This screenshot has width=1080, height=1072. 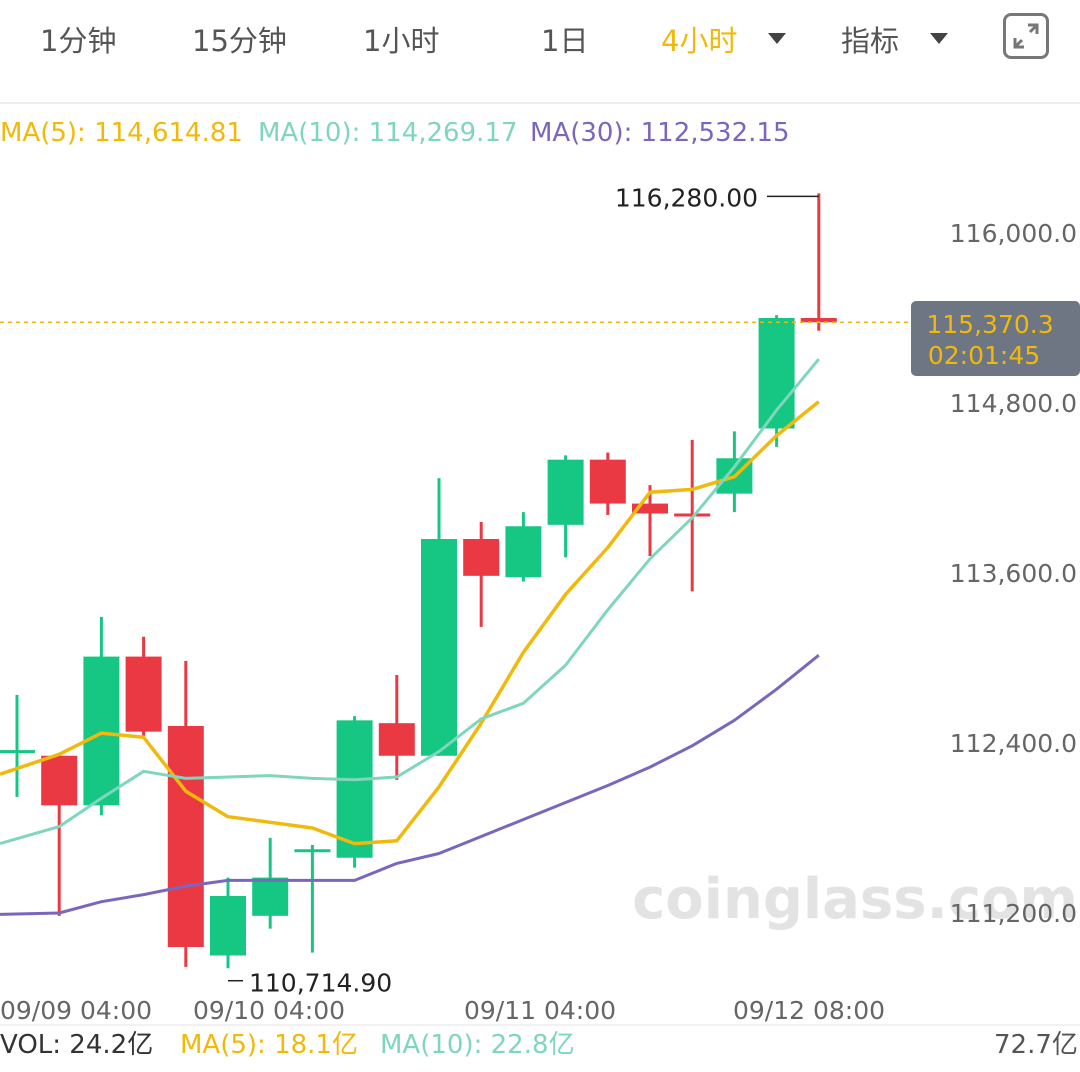 What do you see at coordinates (699, 41) in the screenshot?
I see `tab-4hour: 4小时` at bounding box center [699, 41].